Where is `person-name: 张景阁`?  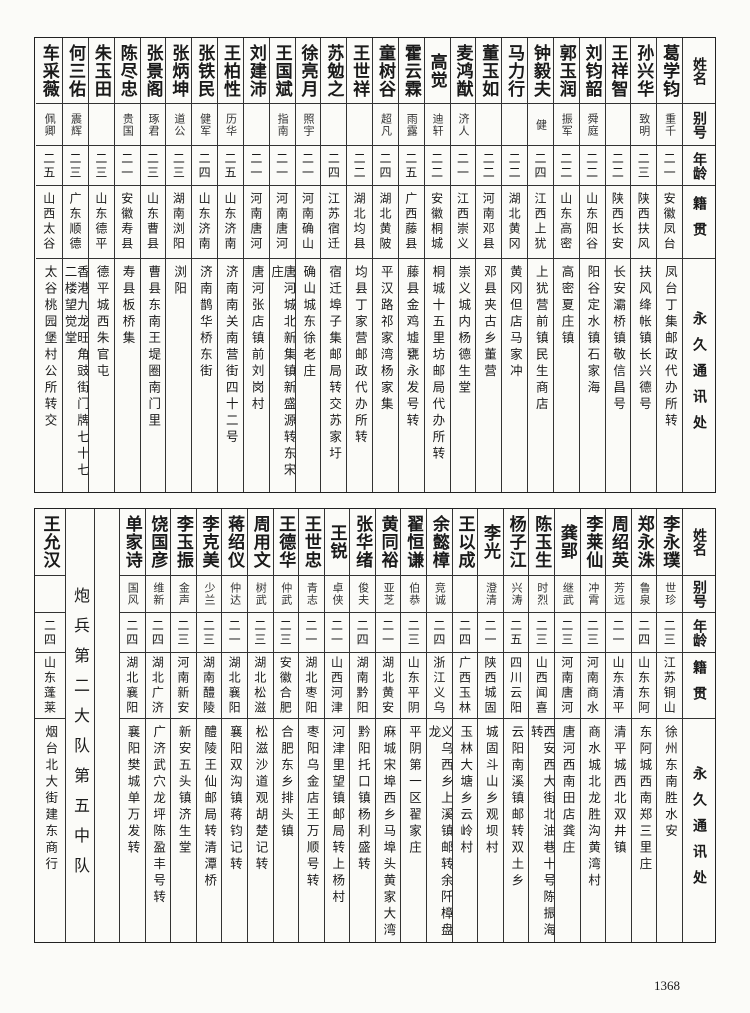 person-name: 张景阁 is located at coordinates (152, 70).